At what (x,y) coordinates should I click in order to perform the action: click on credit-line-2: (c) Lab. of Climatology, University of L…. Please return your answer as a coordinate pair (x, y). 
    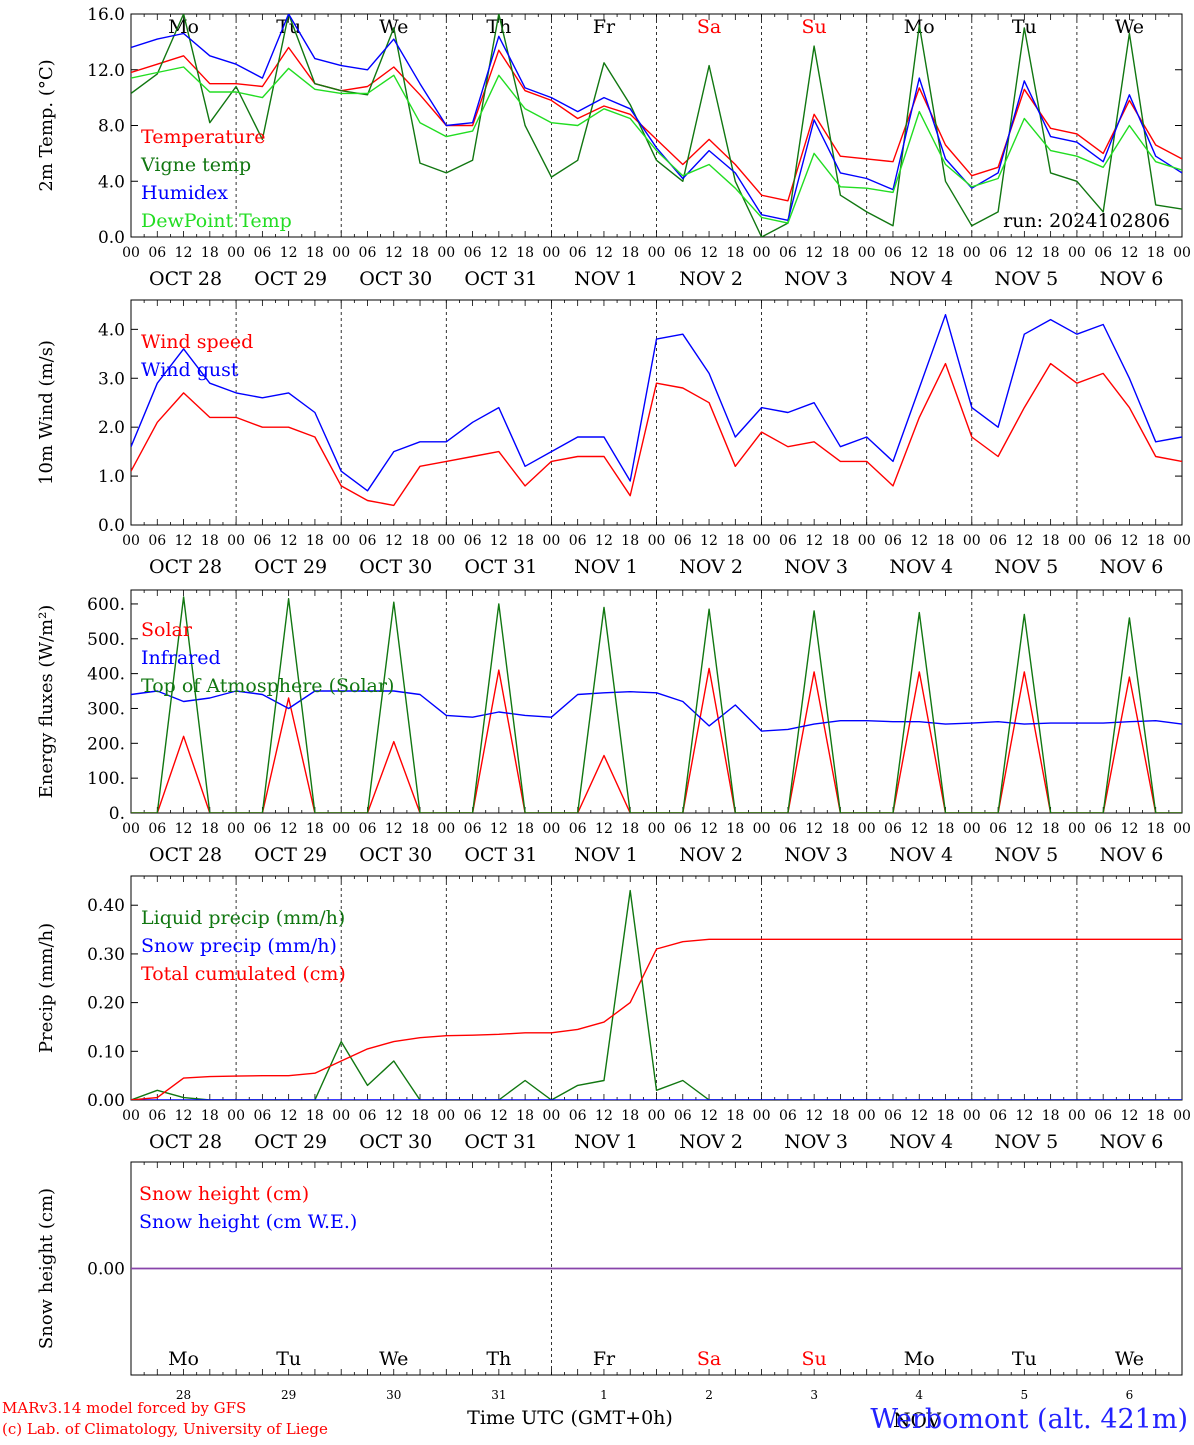
    Looking at the image, I should click on (165, 1429).